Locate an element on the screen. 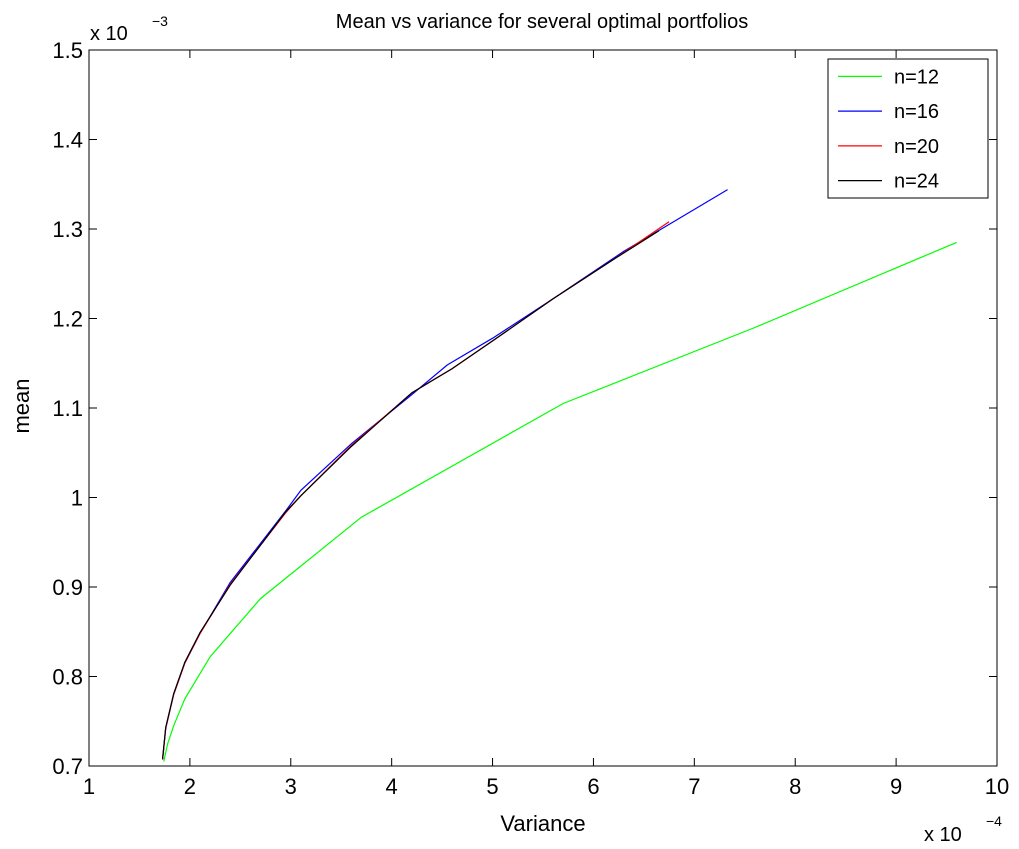 This screenshot has width=1019, height=849. legend-box is located at coordinates (908, 128).